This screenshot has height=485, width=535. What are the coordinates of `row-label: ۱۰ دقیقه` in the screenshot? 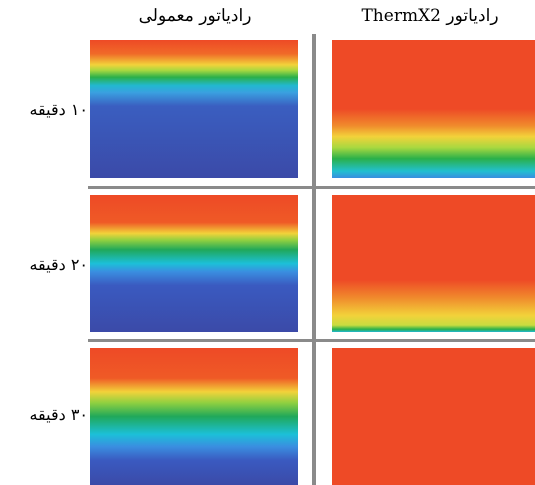 It's located at (58, 109).